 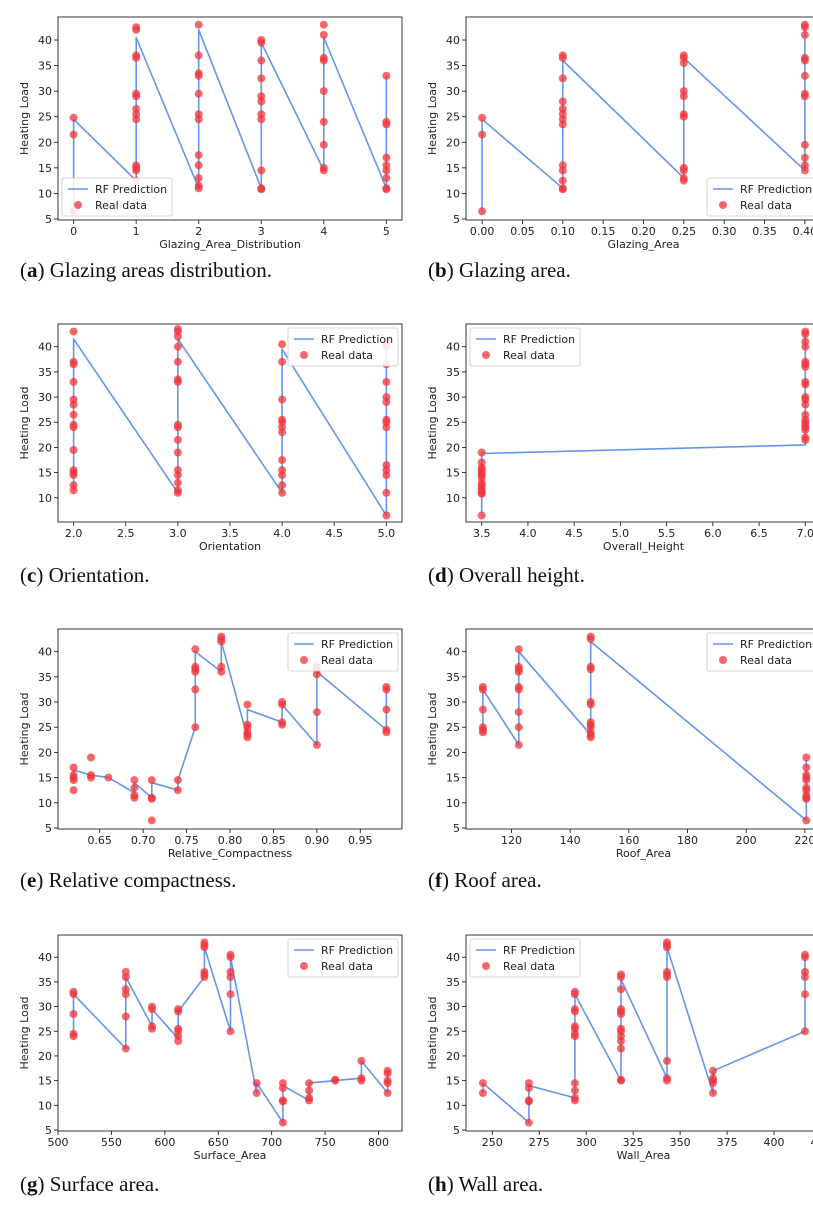 What do you see at coordinates (45, 91) in the screenshot?
I see `y-tick-label-a-5: 30` at bounding box center [45, 91].